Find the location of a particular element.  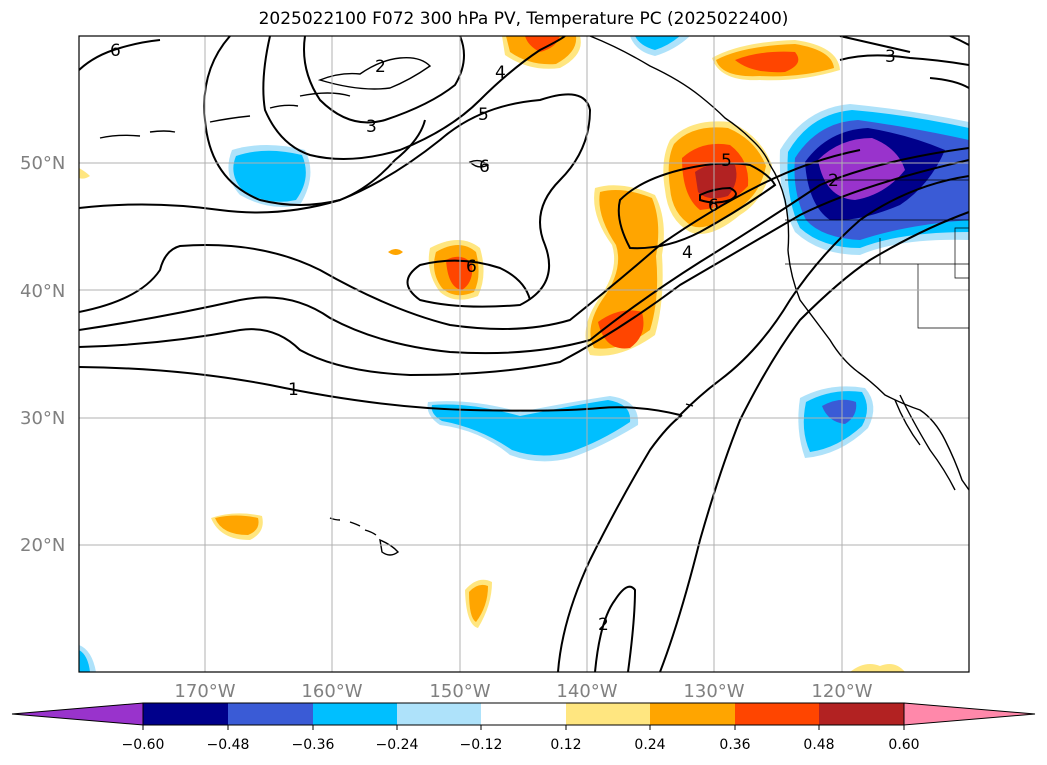

lon-label: 150°W is located at coordinates (459, 691).